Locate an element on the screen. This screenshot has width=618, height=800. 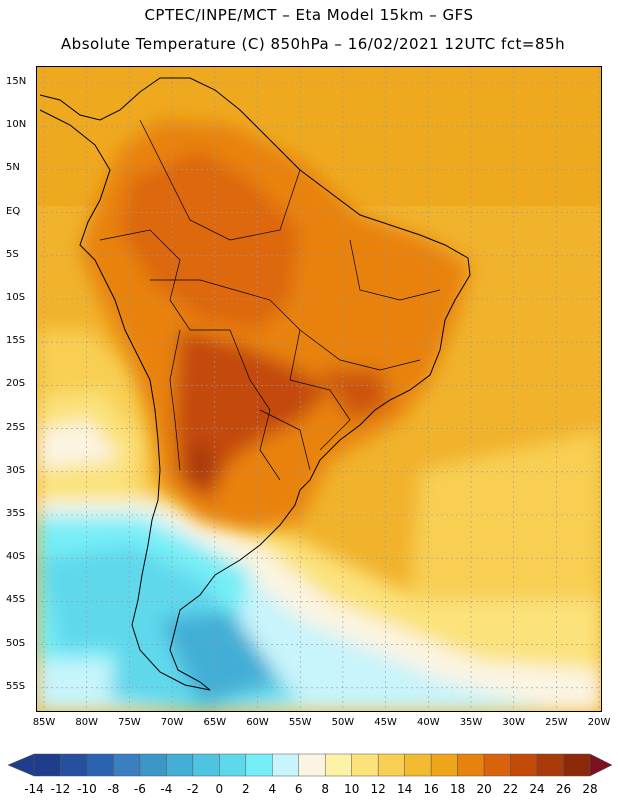
lon-label: 20W is located at coordinates (599, 722).